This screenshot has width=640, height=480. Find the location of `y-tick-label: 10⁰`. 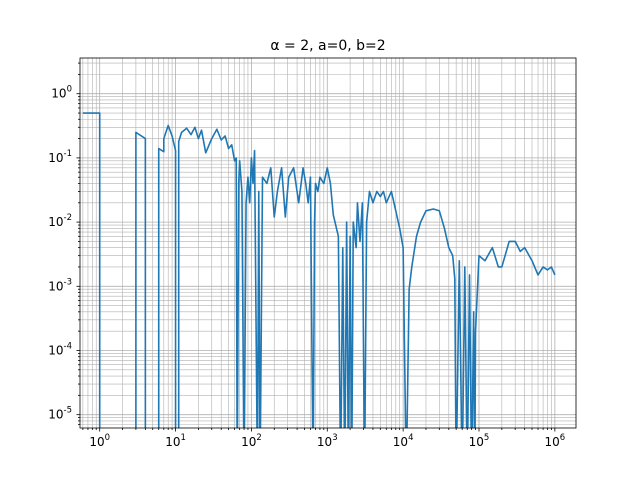

y-tick-label: 10⁰ is located at coordinates (61, 93).